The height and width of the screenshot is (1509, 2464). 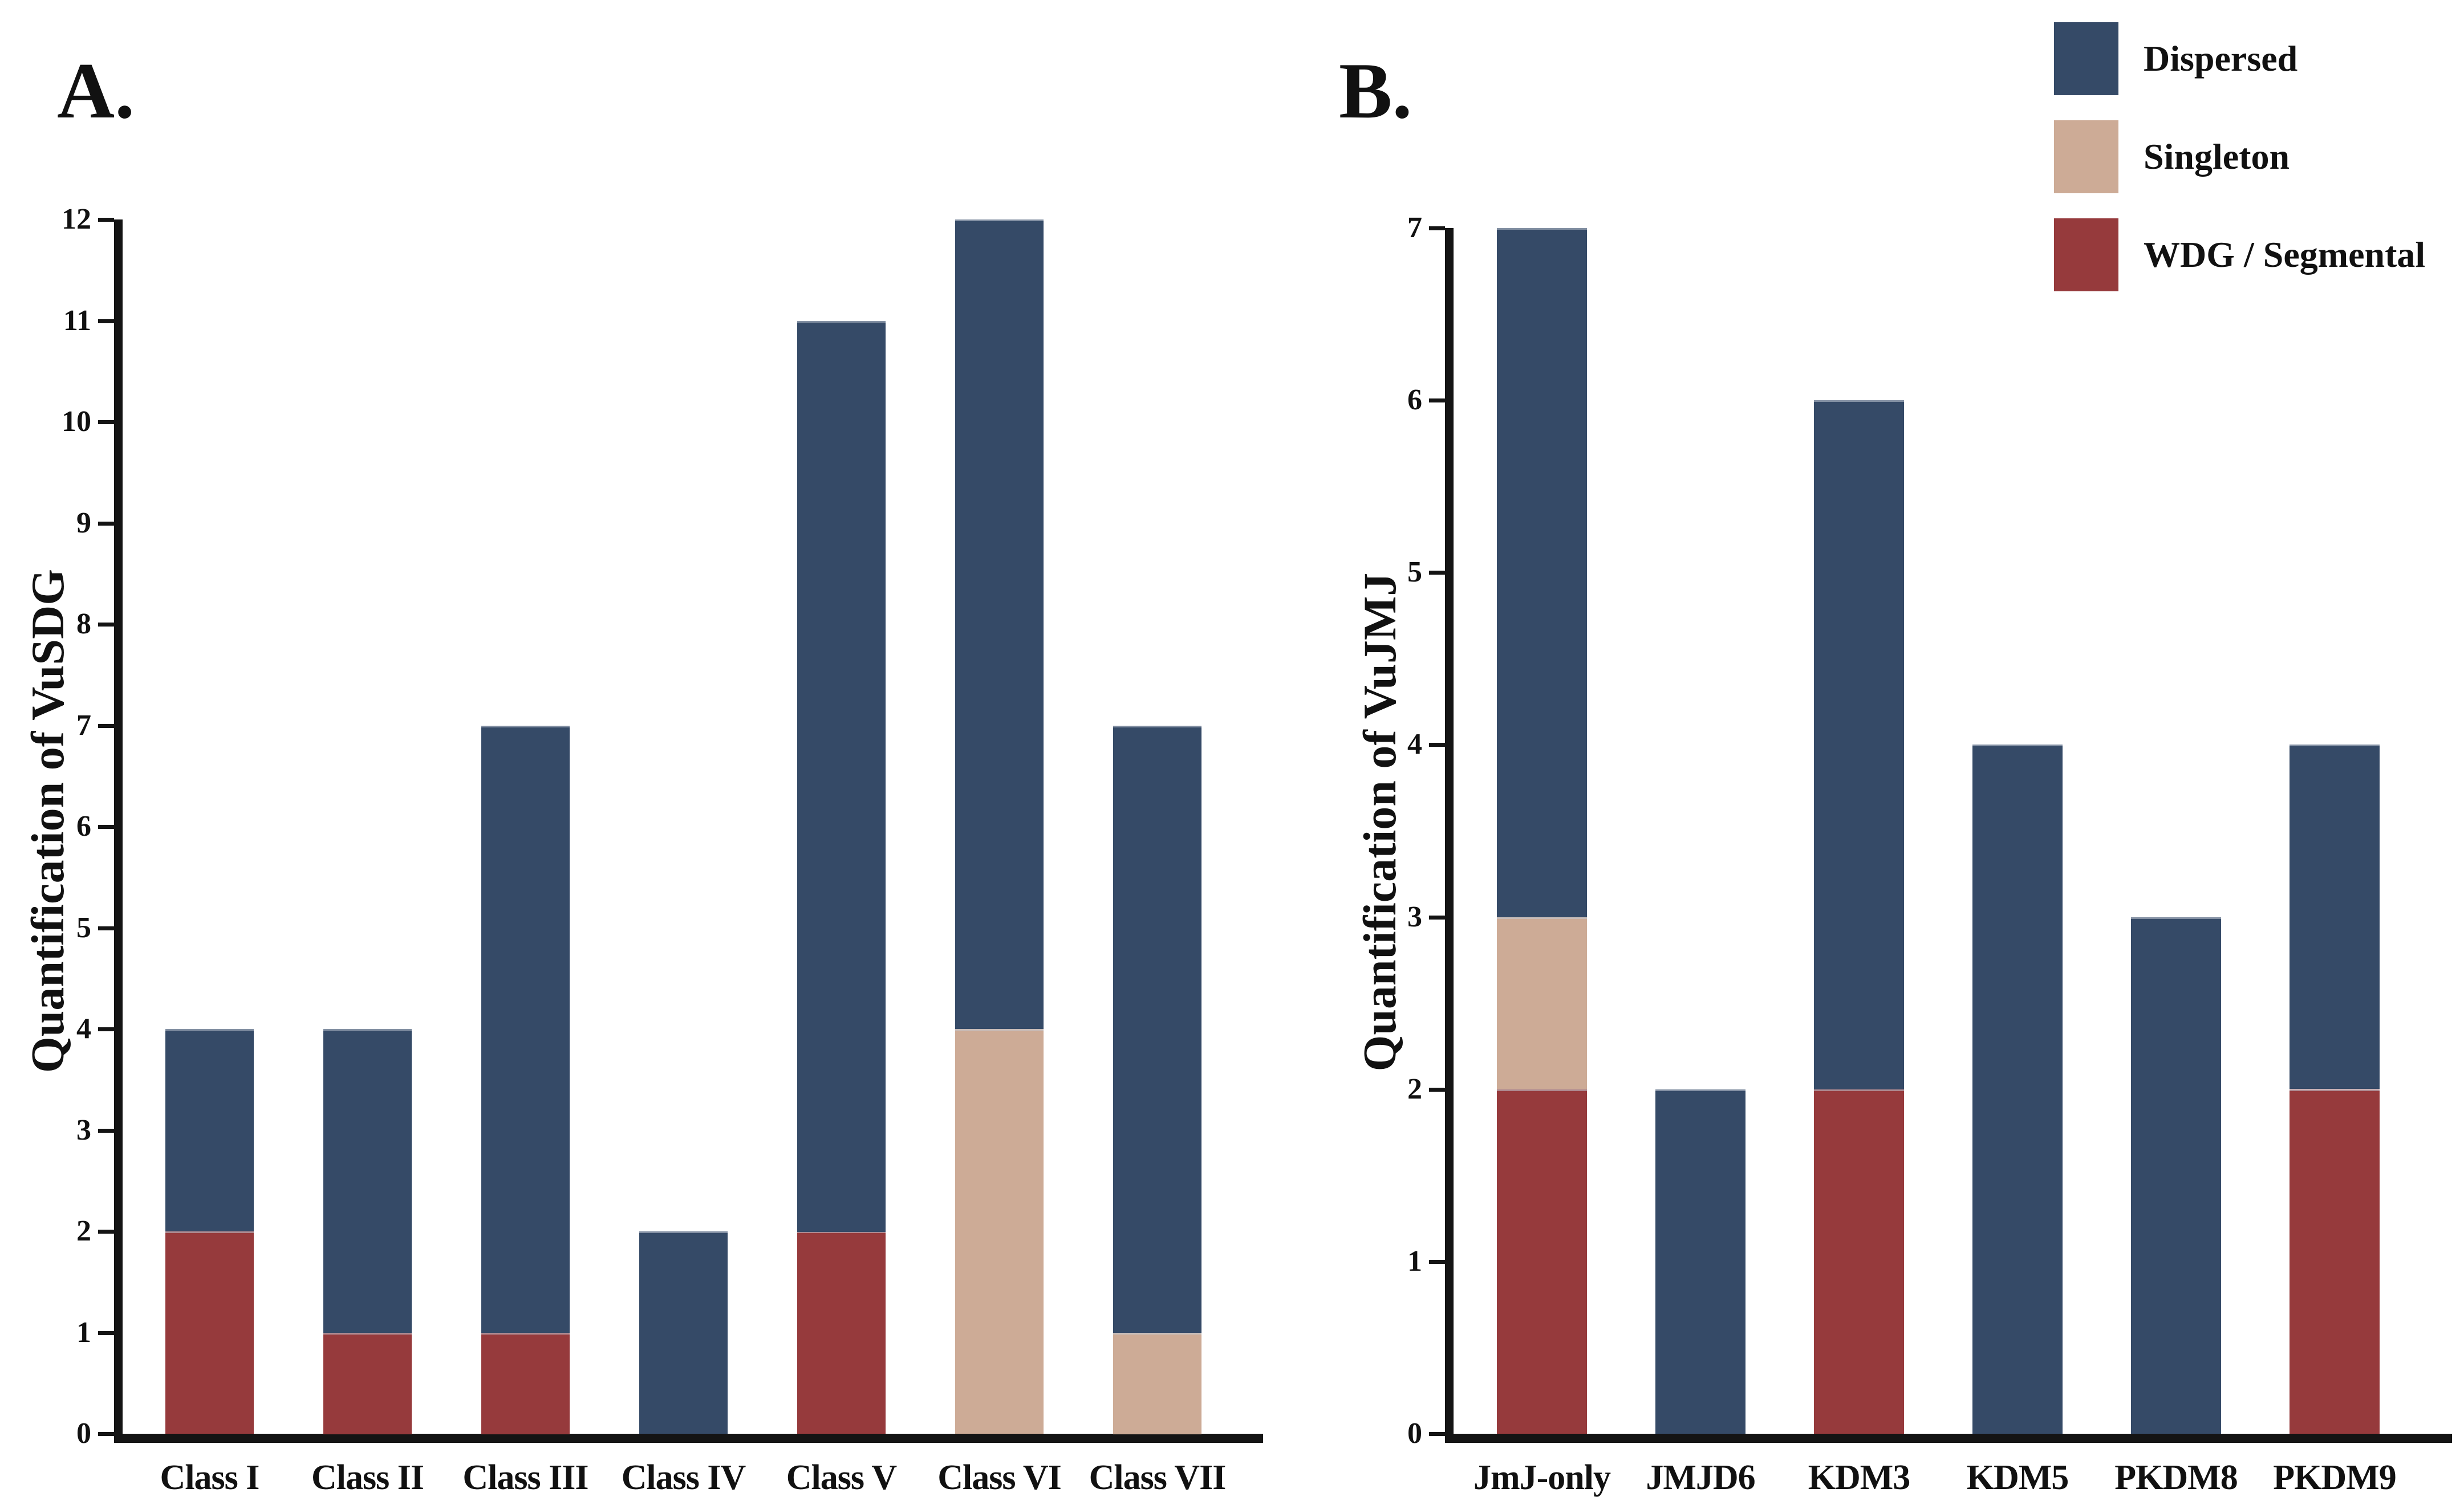 What do you see at coordinates (83, 725) in the screenshot?
I see `y-tick-label-a: 7` at bounding box center [83, 725].